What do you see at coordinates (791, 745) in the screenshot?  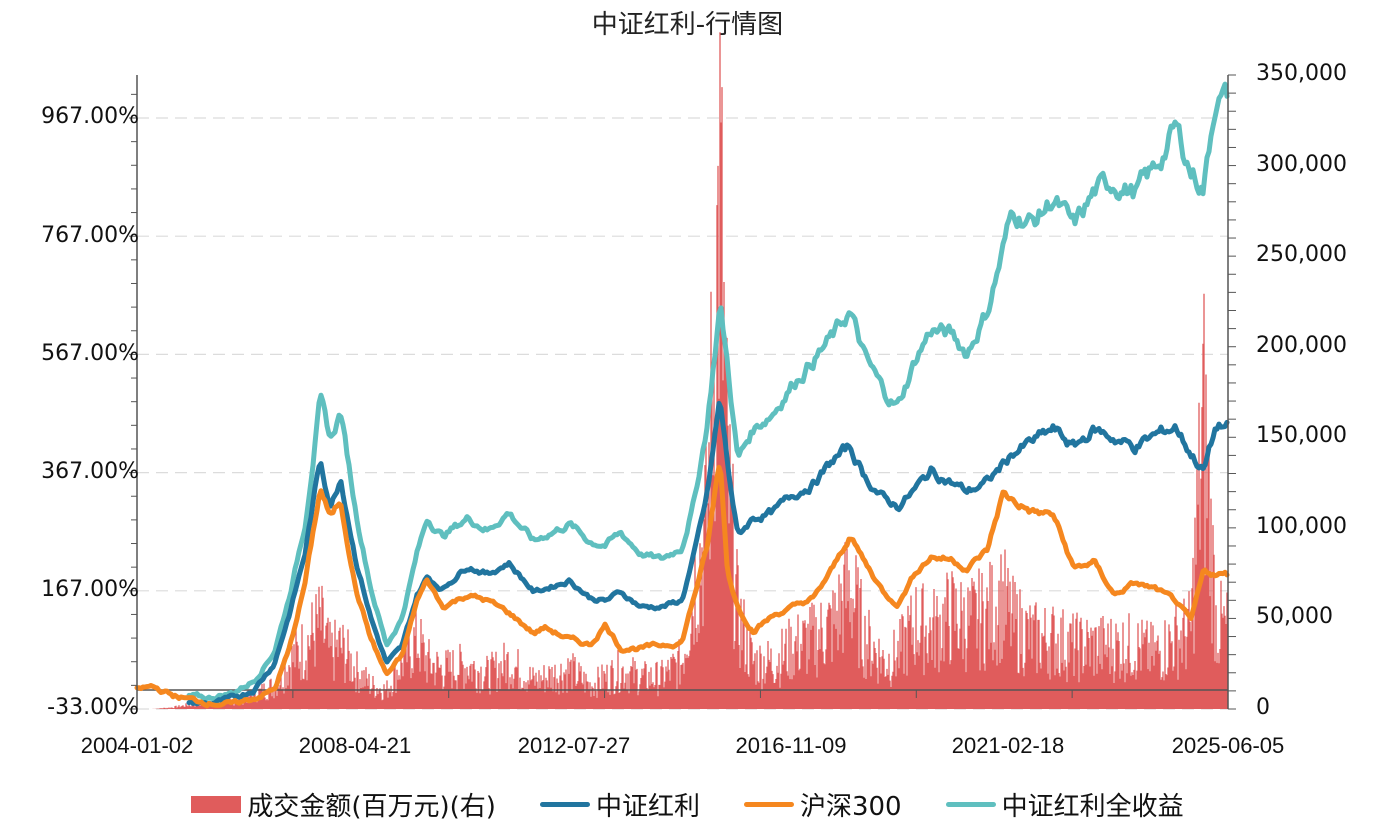 I see `x-axis-label: 2016-11-09` at bounding box center [791, 745].